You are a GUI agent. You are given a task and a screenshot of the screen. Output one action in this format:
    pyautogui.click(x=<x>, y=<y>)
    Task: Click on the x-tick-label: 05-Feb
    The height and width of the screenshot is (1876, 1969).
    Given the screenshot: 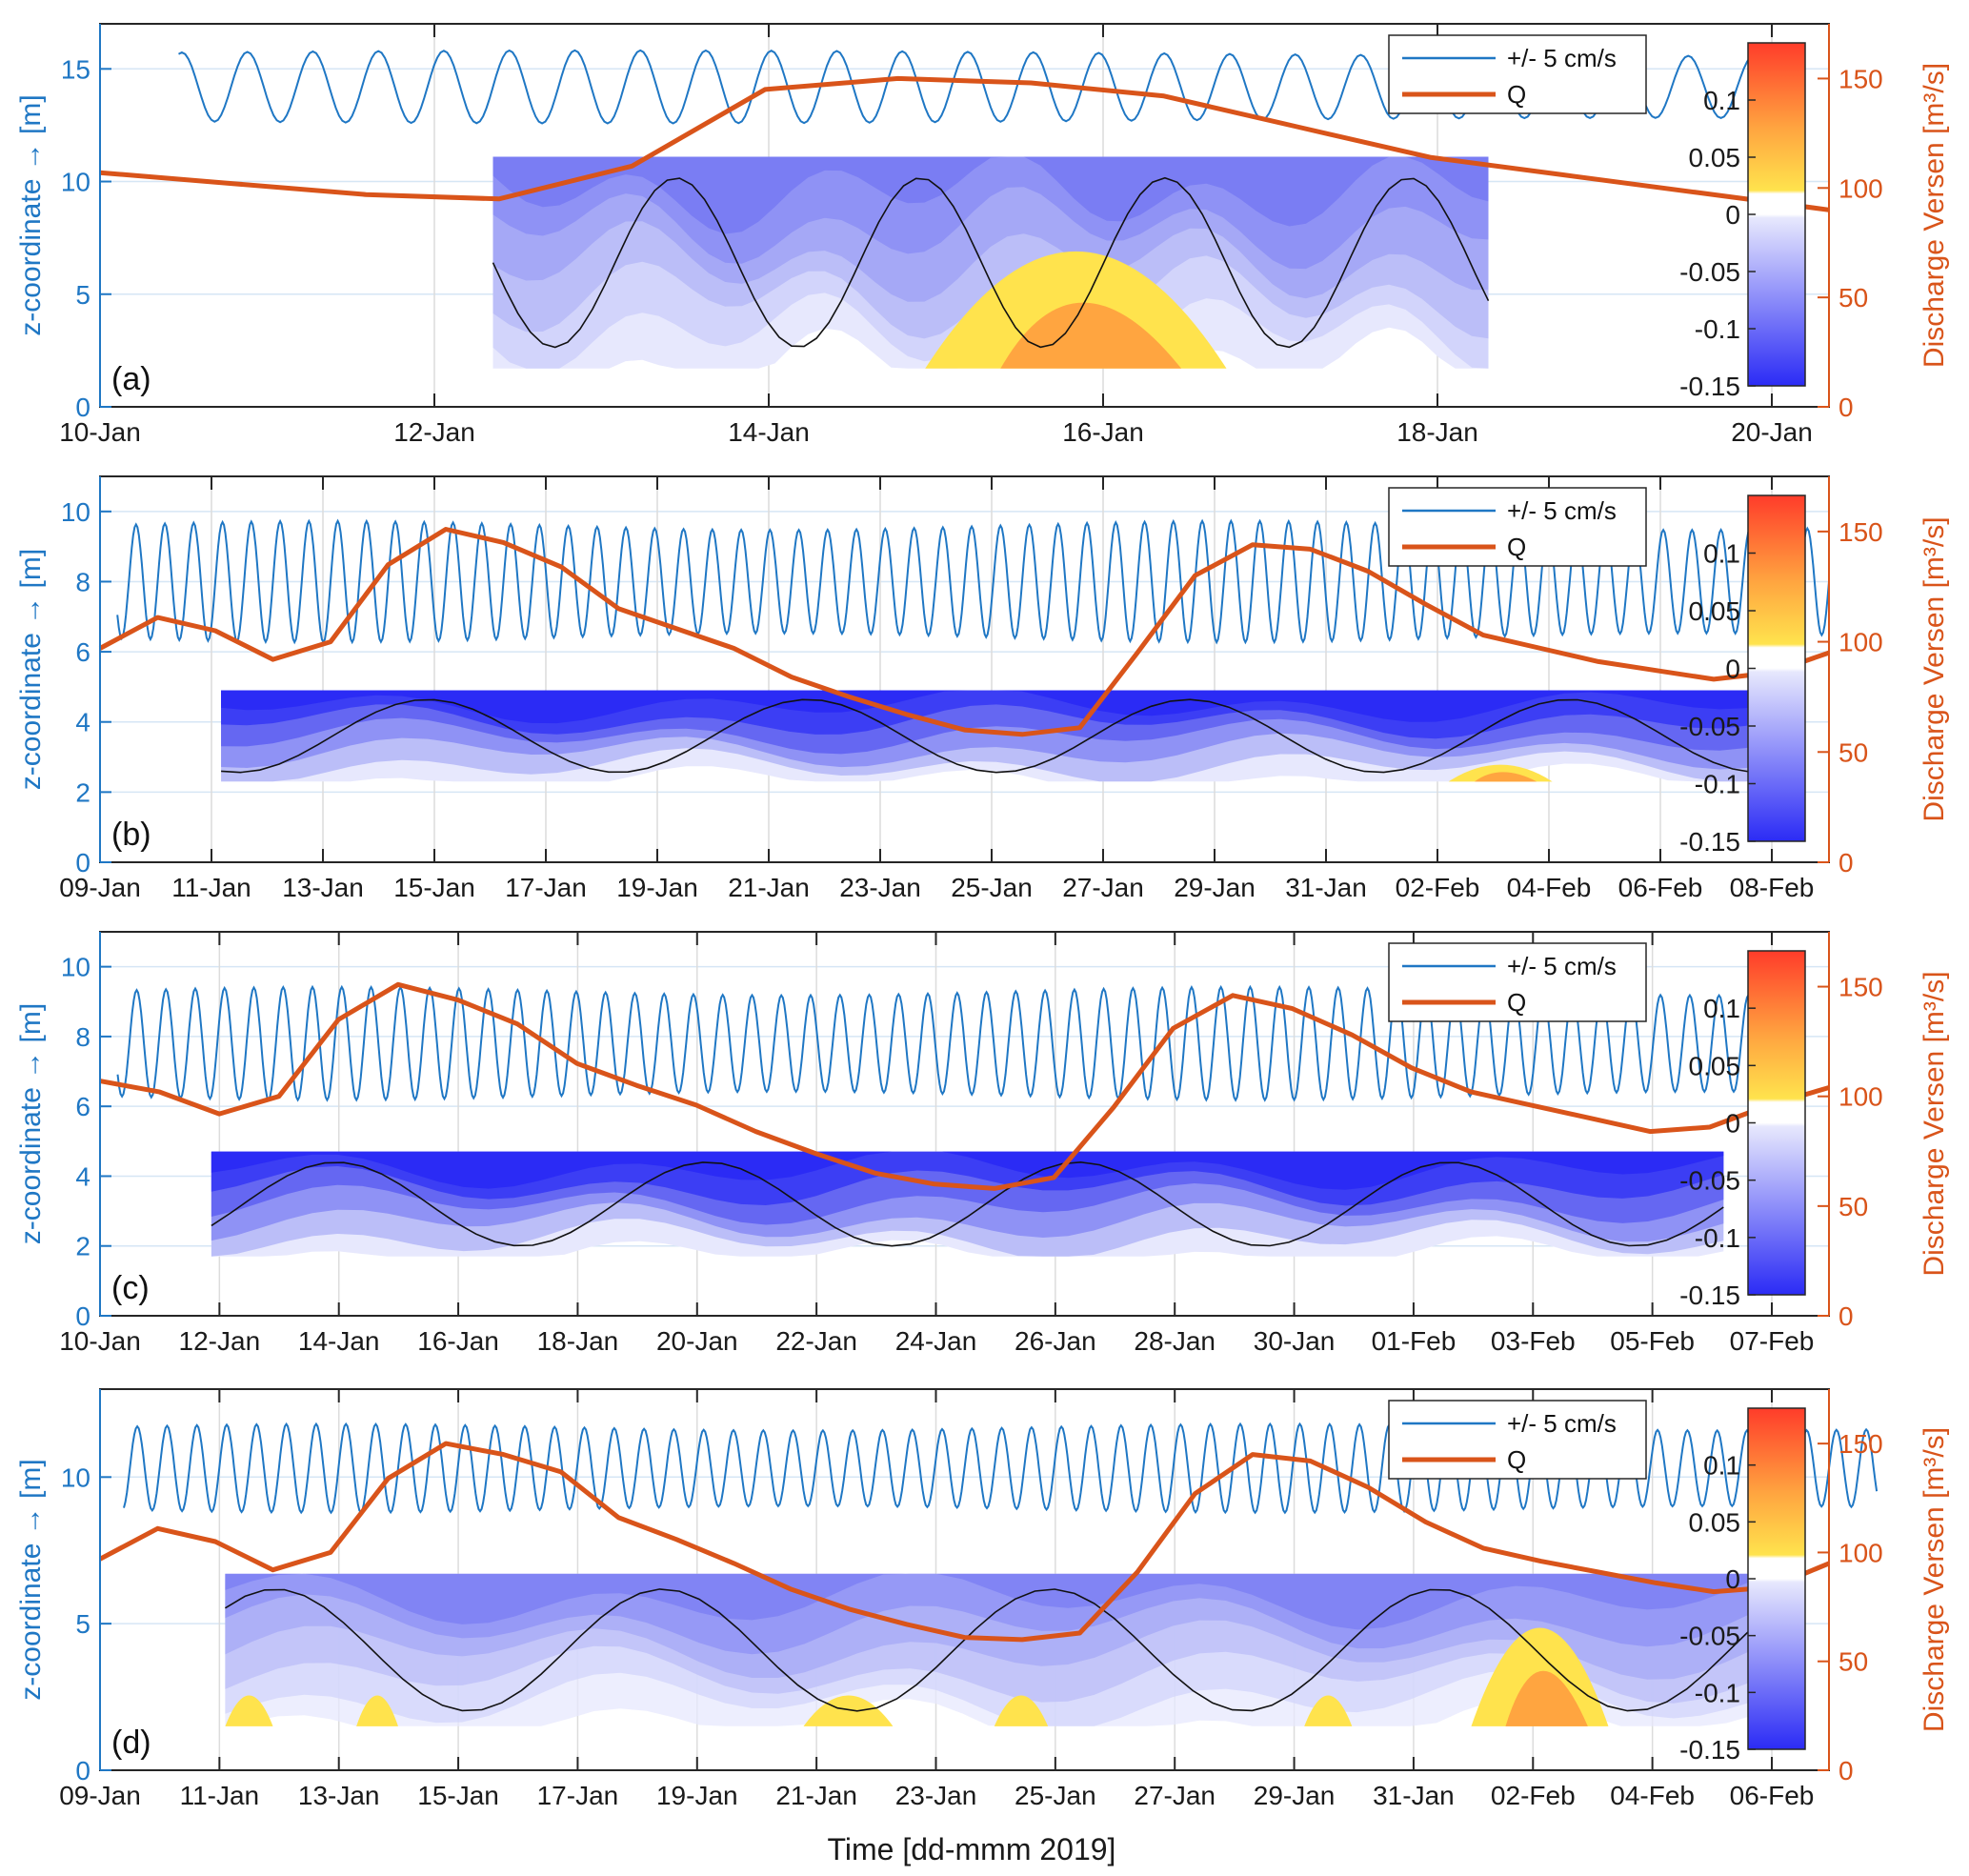 What is the action you would take?
    pyautogui.click(x=1653, y=1341)
    